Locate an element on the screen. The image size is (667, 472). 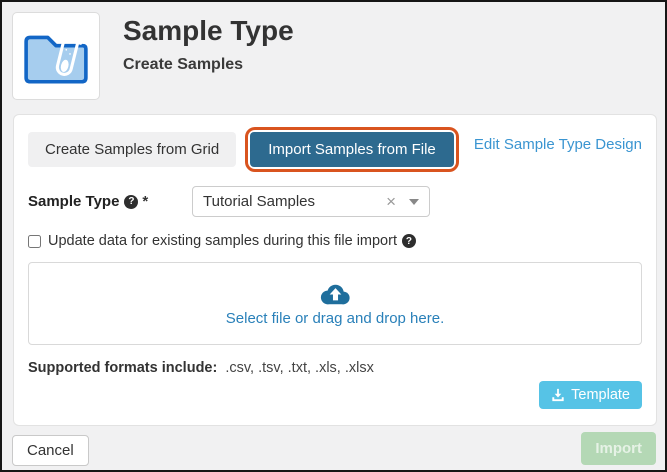
page-title: Sample Type is located at coordinates (208, 30).